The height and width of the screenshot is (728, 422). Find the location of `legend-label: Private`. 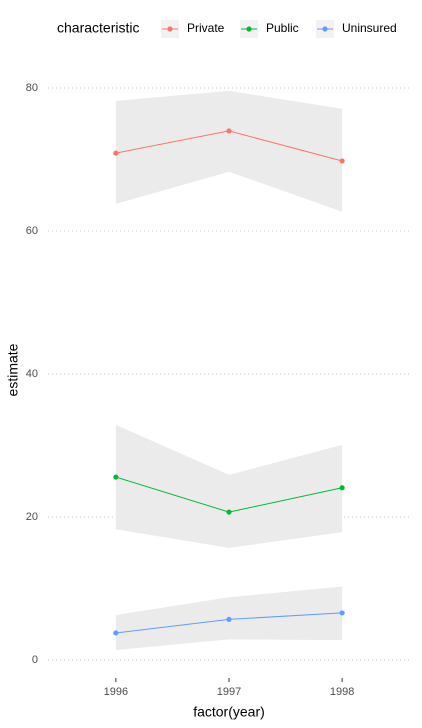

legend-label: Private is located at coordinates (206, 28).